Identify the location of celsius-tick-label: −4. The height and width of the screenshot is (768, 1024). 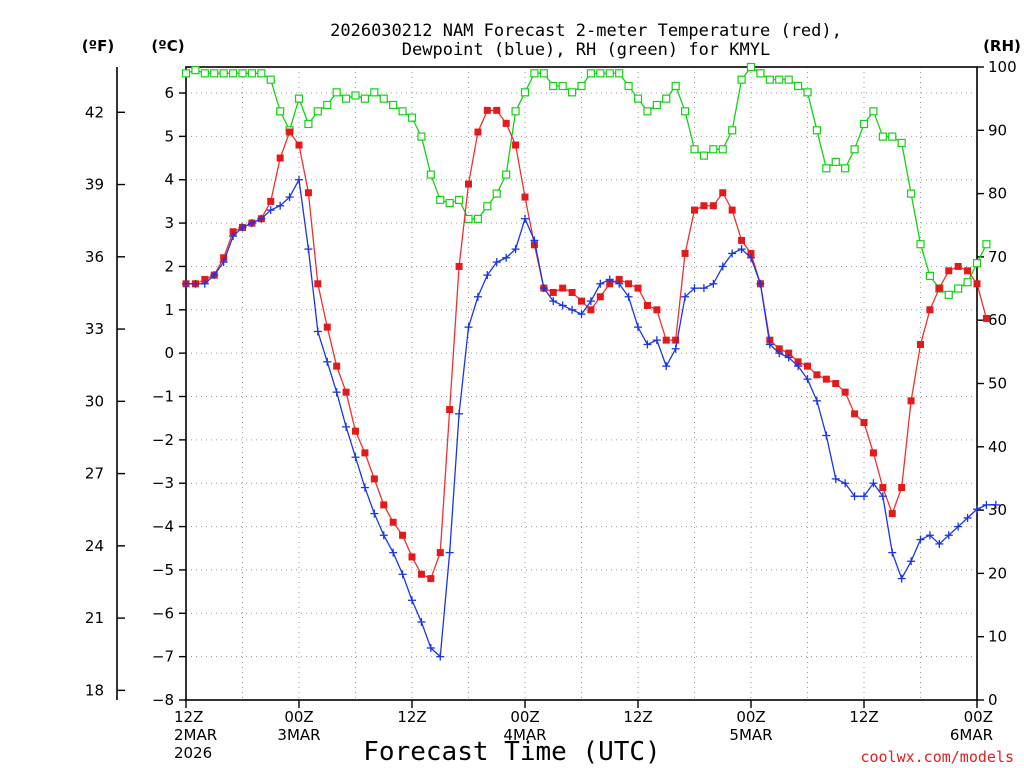
(163, 527).